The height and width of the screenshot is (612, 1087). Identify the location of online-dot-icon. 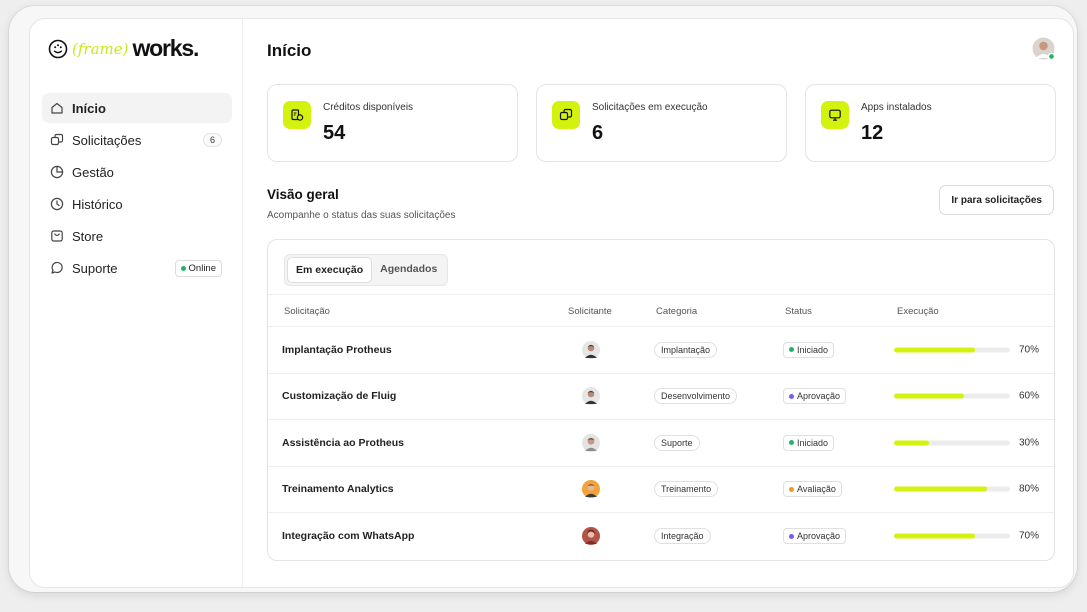
(183, 268).